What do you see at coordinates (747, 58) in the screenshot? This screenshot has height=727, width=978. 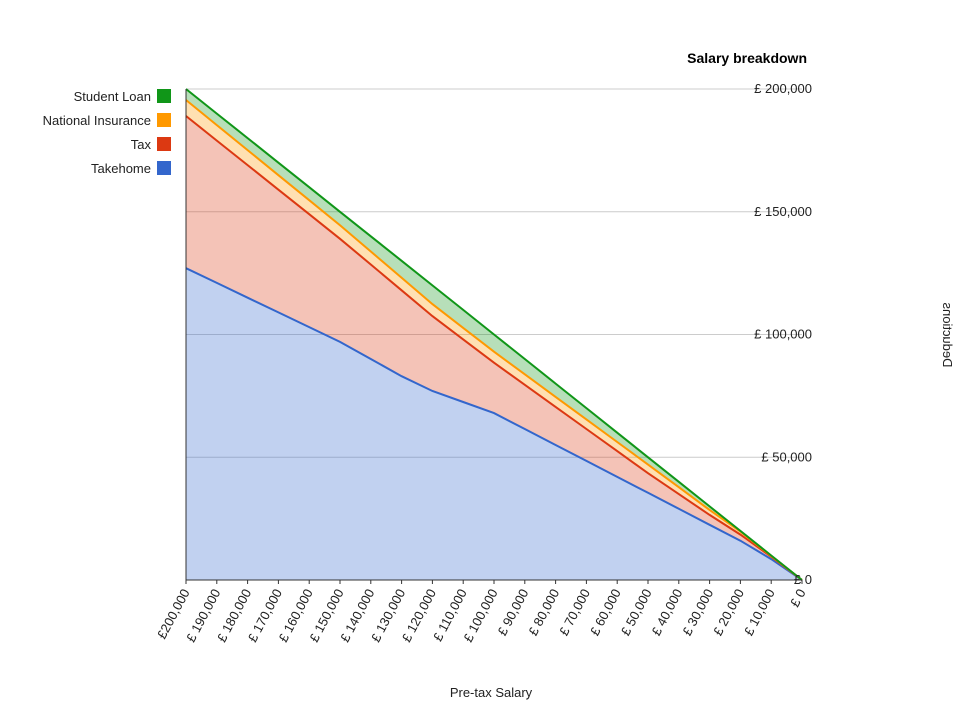 I see `chart-title: Salary breakdown` at bounding box center [747, 58].